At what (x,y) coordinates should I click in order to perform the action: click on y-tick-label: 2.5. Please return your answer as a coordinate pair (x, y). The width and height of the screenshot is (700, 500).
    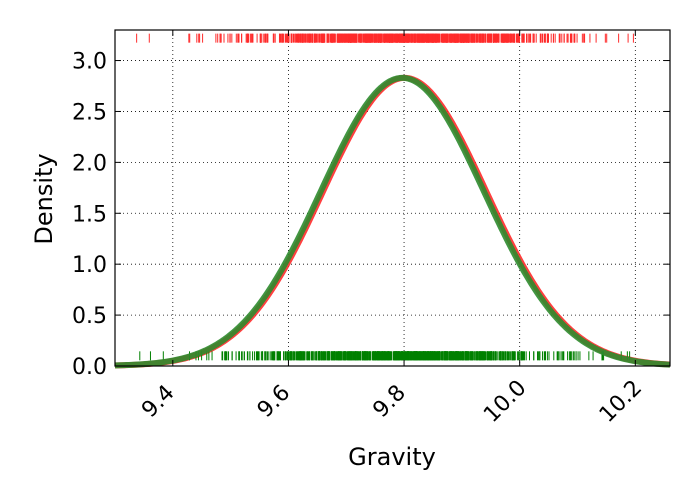
    Looking at the image, I should click on (89, 112).